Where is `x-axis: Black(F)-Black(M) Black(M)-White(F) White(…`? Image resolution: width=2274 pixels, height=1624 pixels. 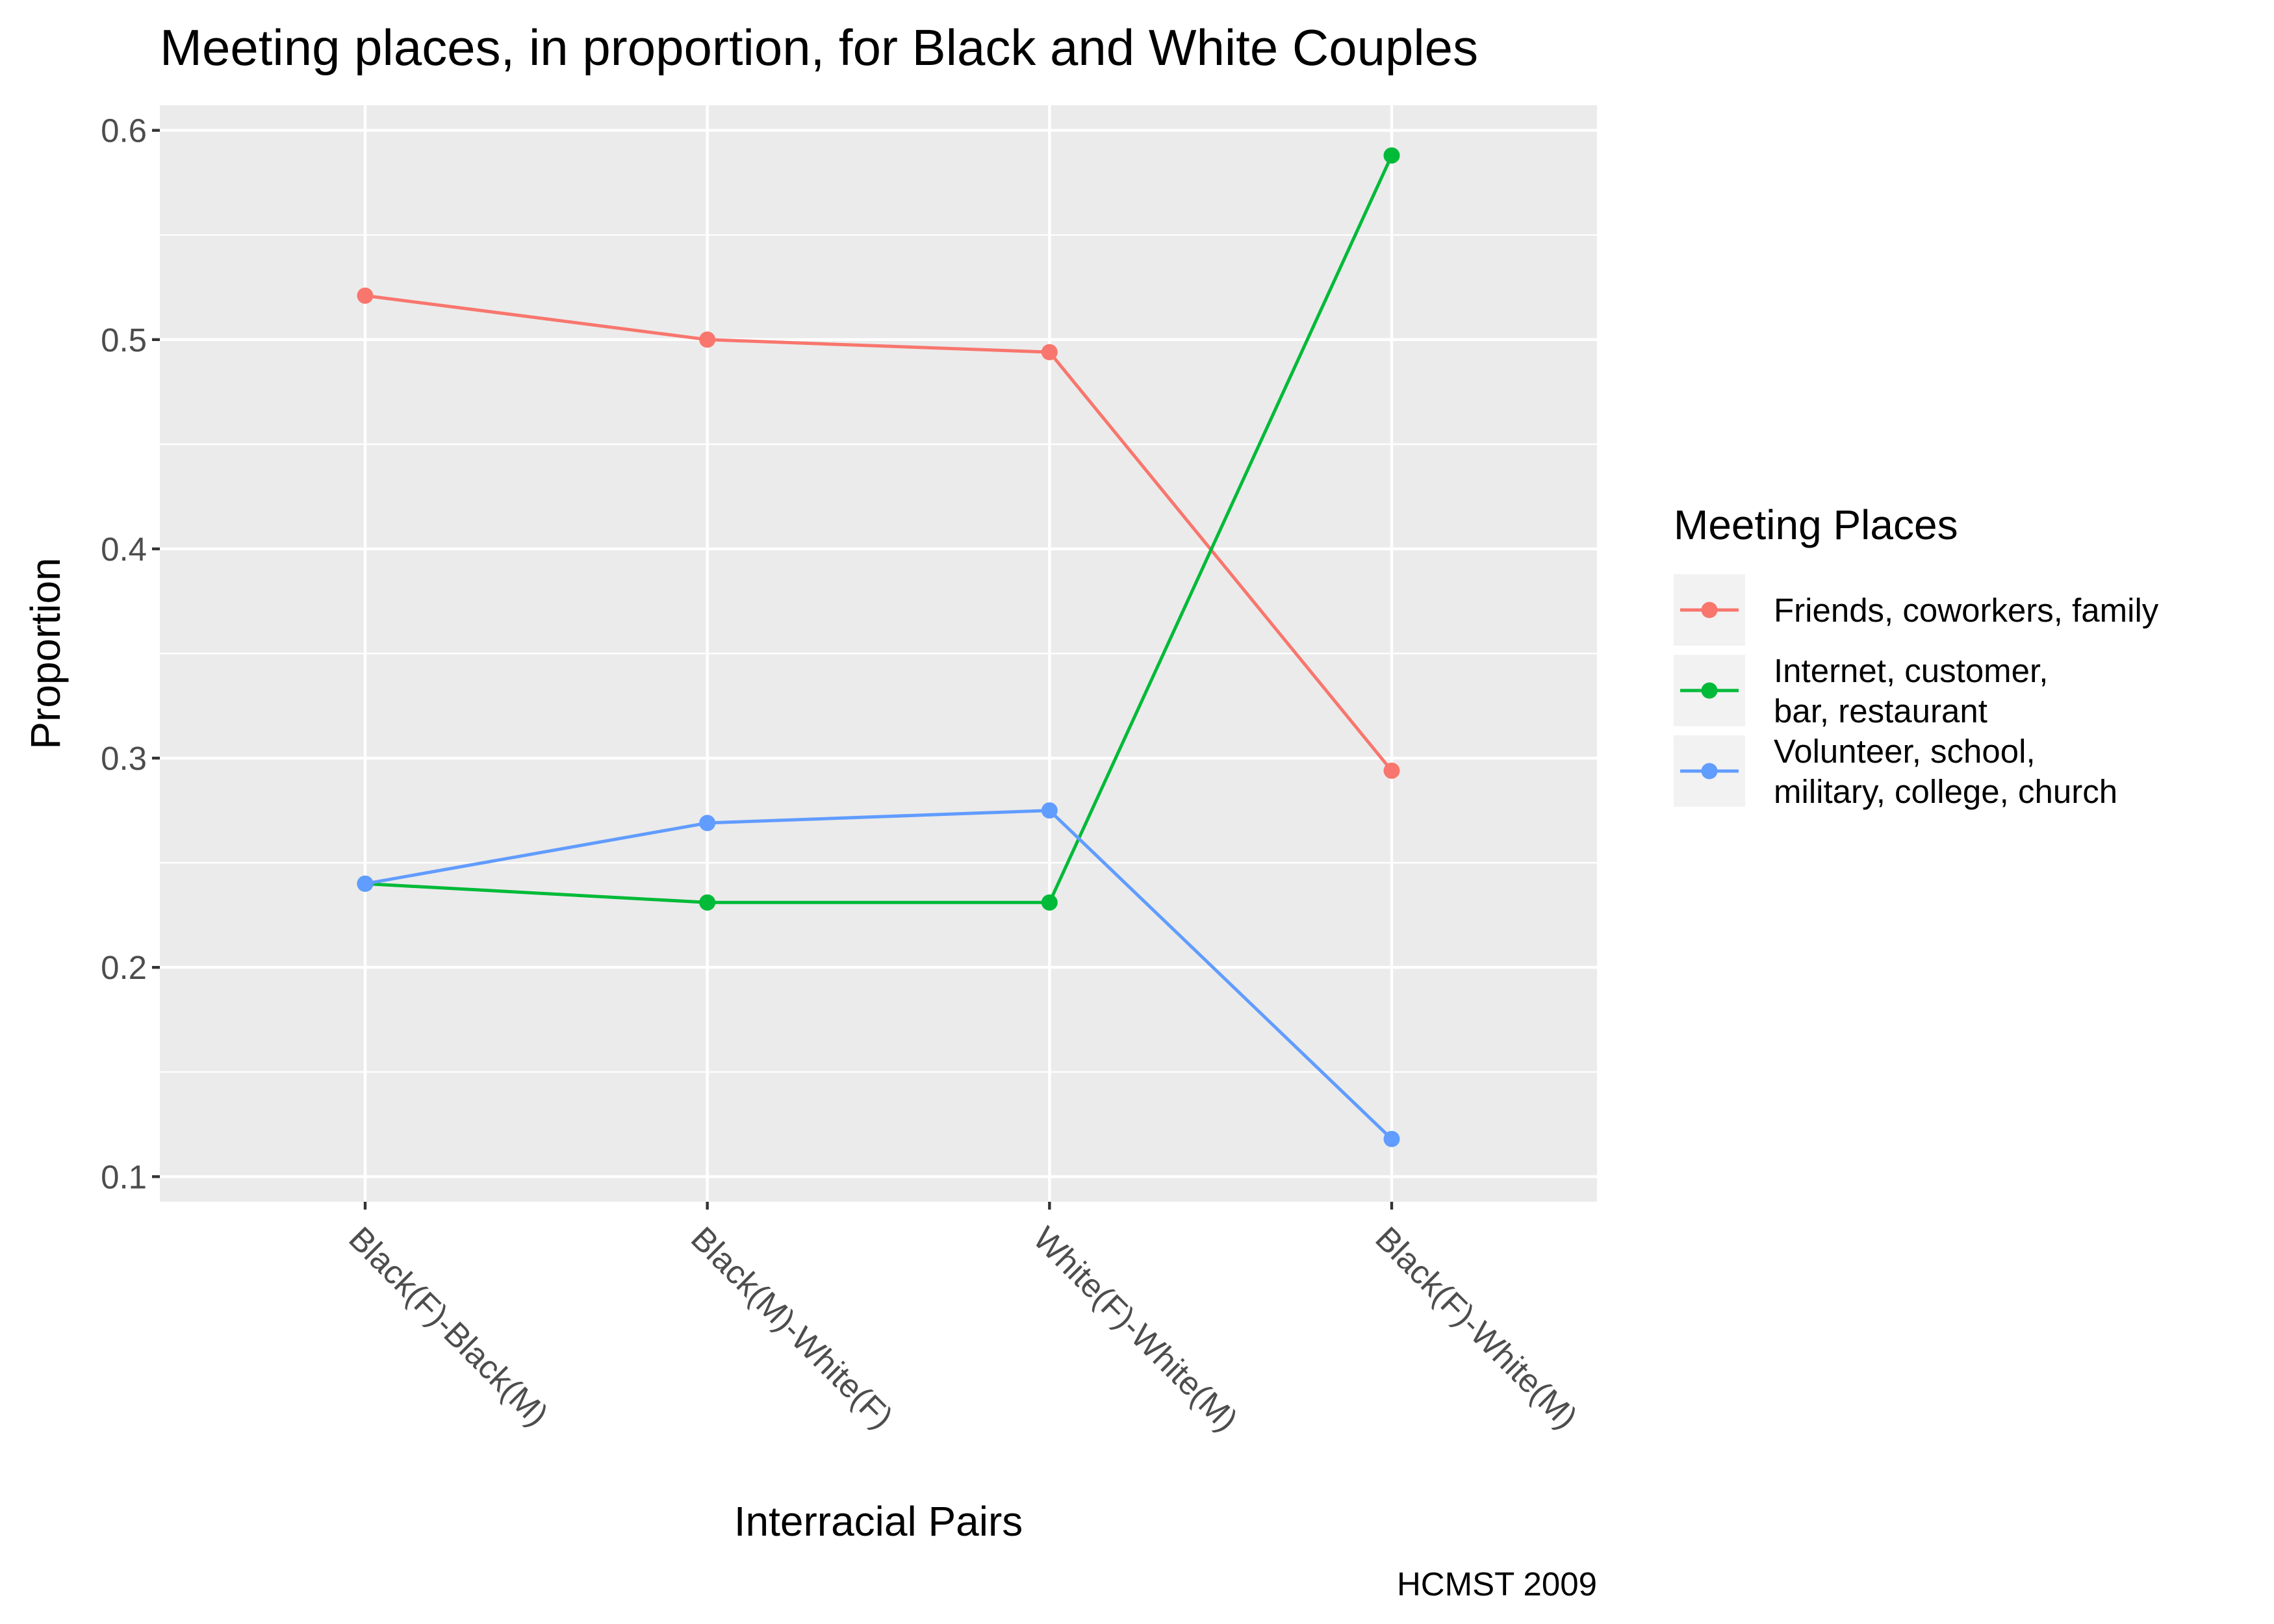 x-axis: Black(F)-Black(M) Black(M)-White(F) White(… is located at coordinates (963, 1320).